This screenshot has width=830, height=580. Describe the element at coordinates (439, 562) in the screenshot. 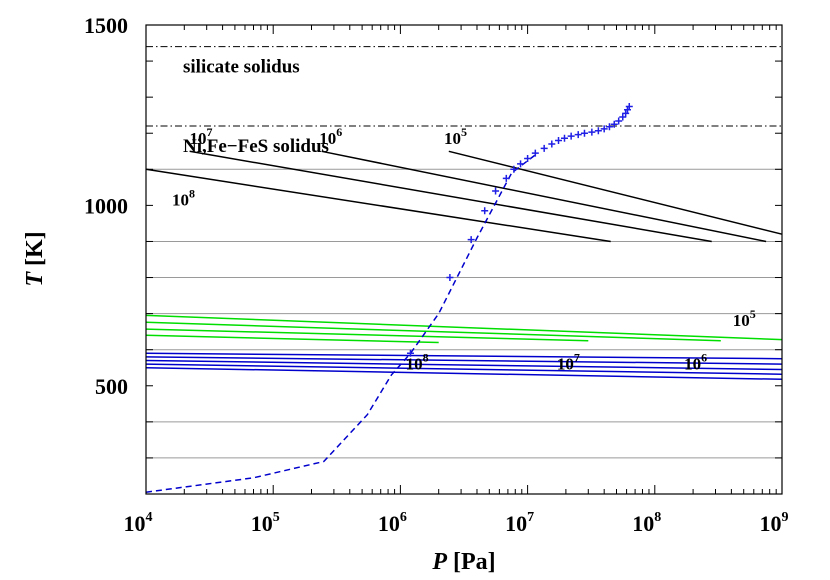

I see `x-axis-var: P` at that location.